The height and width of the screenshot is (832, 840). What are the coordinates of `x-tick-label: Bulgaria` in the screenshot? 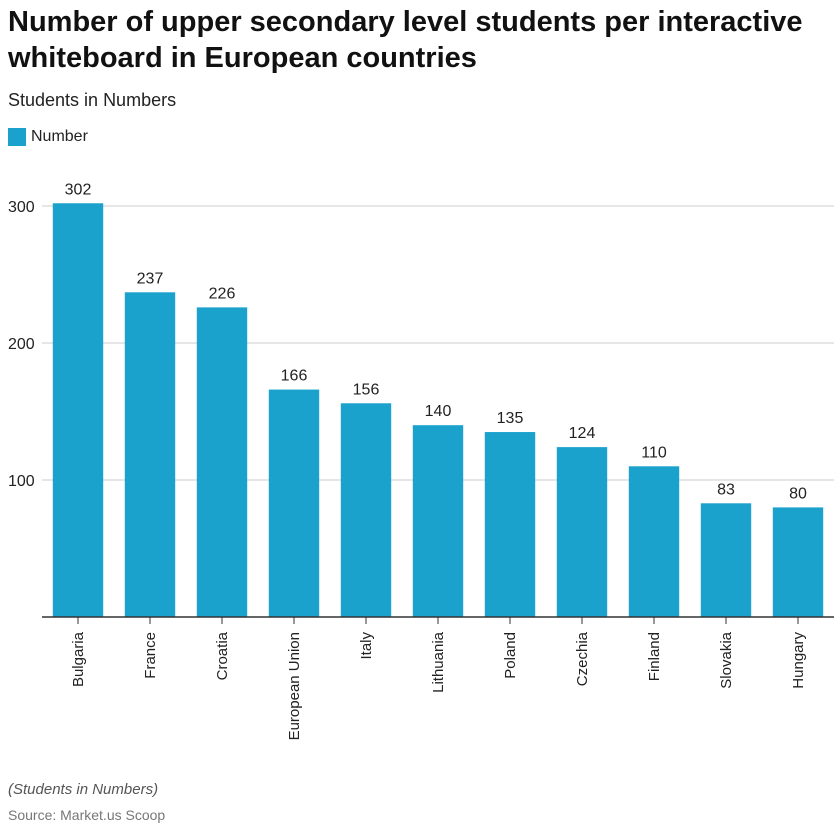 It's located at (78, 659).